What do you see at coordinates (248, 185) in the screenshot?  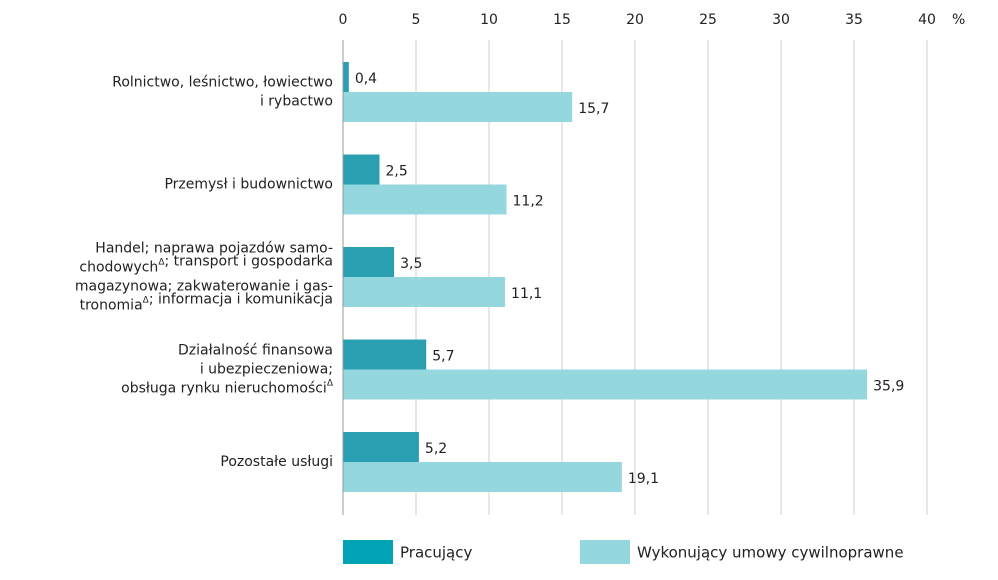 I see `category-label: Przemysł i budownictwo` at bounding box center [248, 185].